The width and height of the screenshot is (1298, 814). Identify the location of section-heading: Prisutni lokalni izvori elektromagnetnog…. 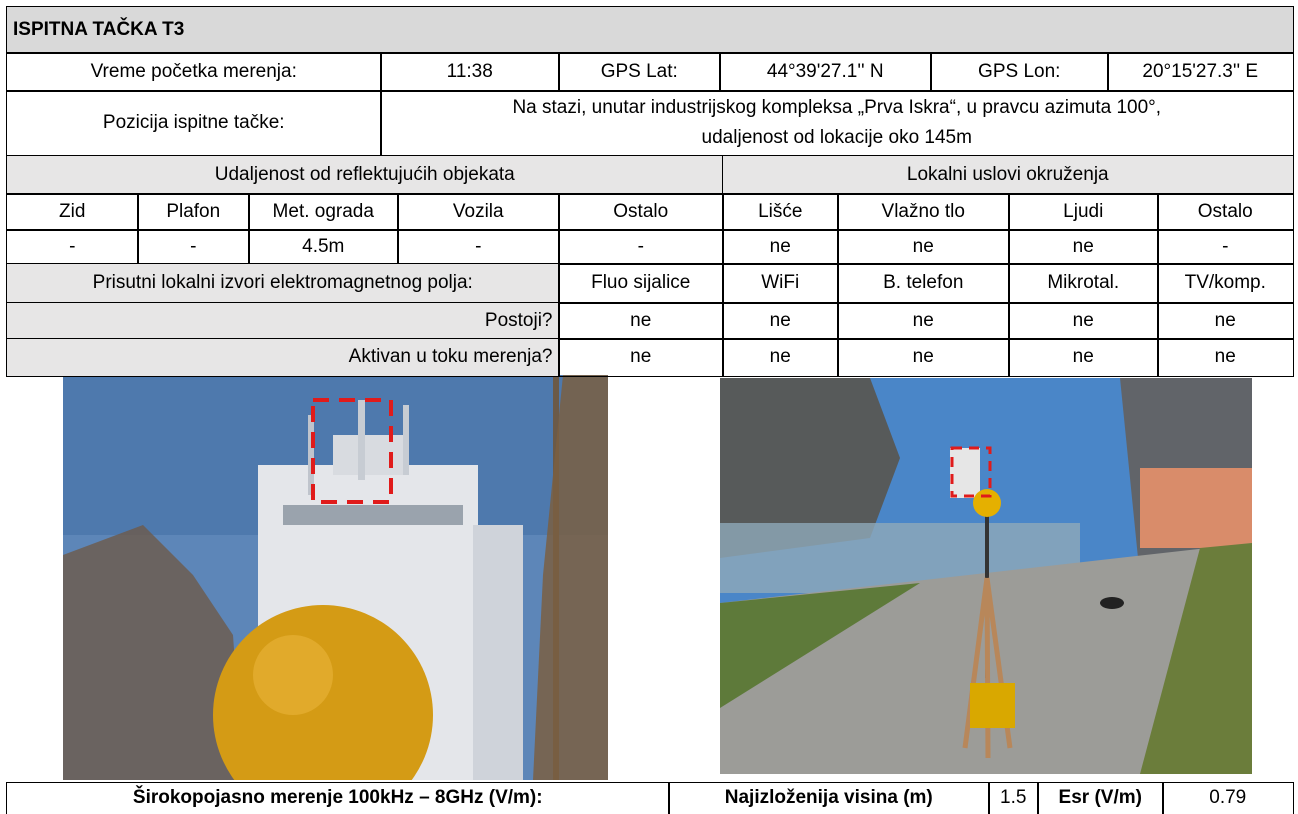
(283, 283).